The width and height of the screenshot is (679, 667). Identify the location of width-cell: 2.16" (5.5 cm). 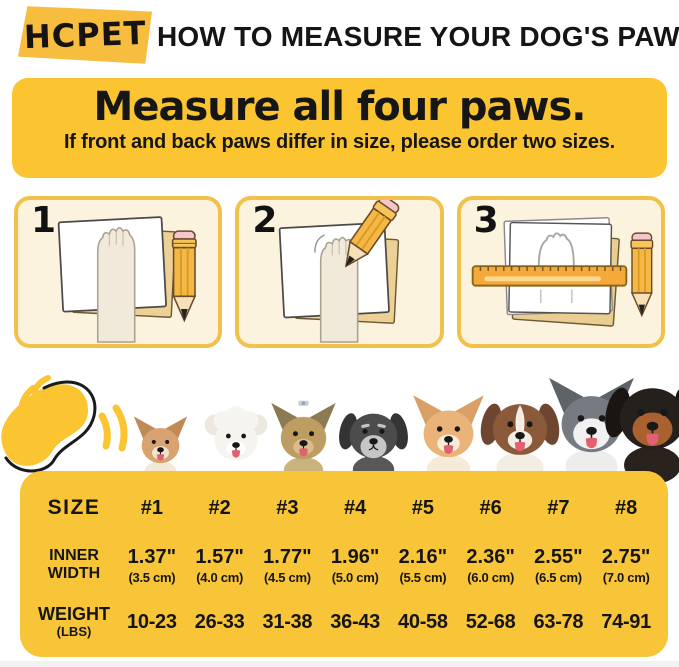
(423, 565).